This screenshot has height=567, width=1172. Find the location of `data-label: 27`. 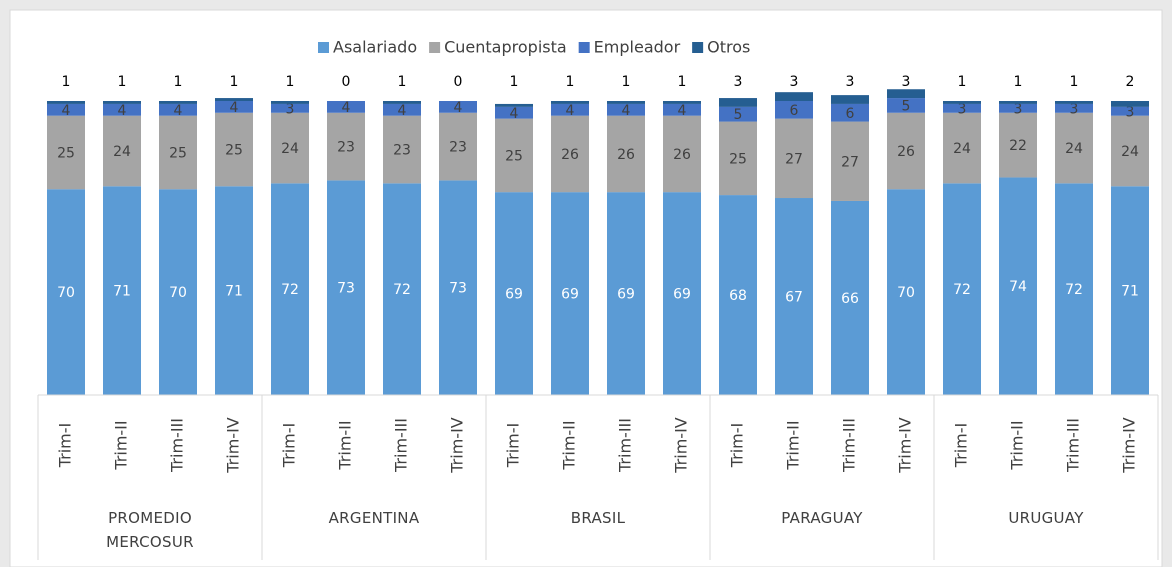

data-label: 27 is located at coordinates (794, 159).